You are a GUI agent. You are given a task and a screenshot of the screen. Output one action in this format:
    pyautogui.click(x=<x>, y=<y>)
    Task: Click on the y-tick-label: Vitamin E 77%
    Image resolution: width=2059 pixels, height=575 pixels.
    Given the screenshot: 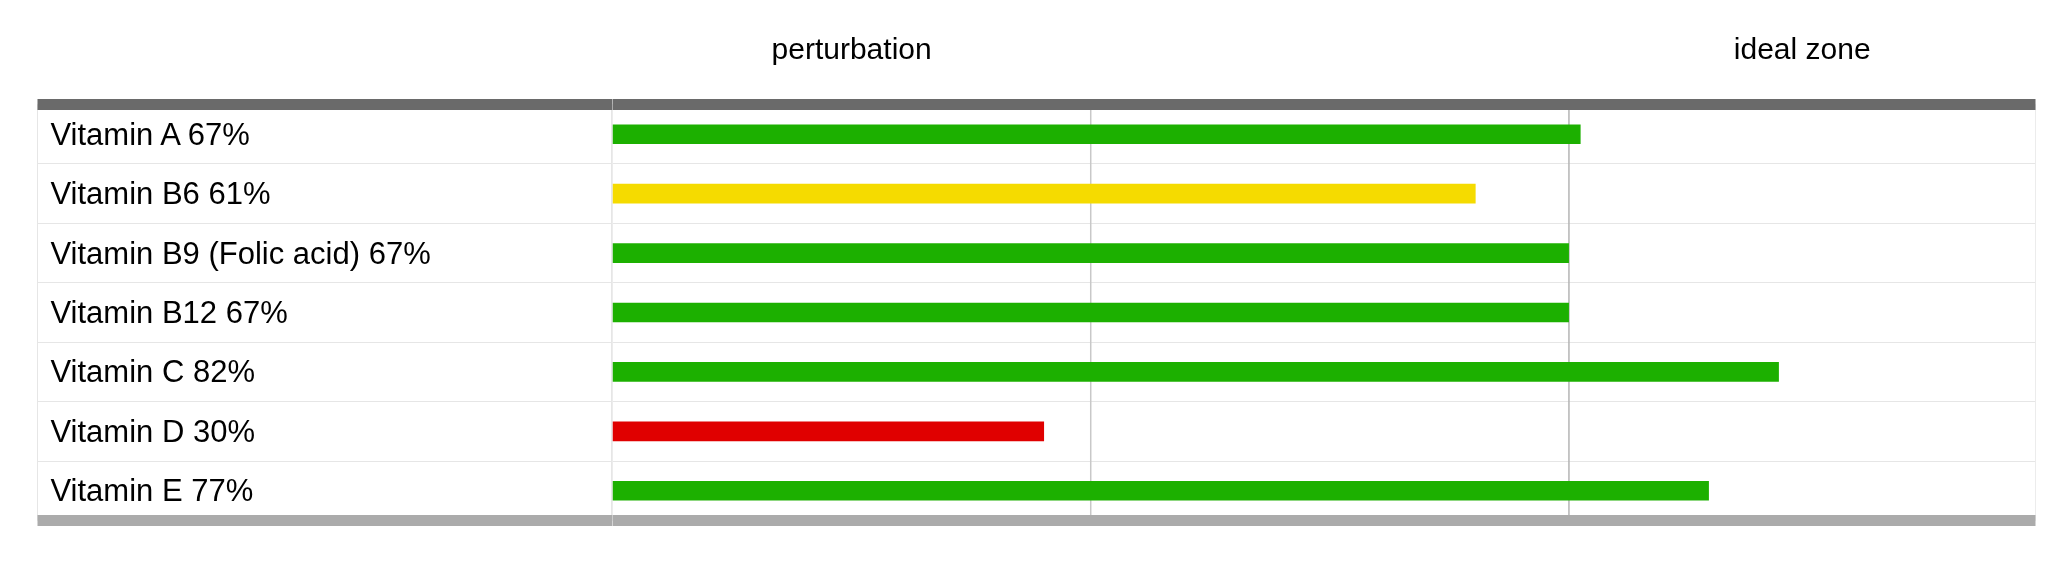 What is the action you would take?
    pyautogui.click(x=152, y=491)
    